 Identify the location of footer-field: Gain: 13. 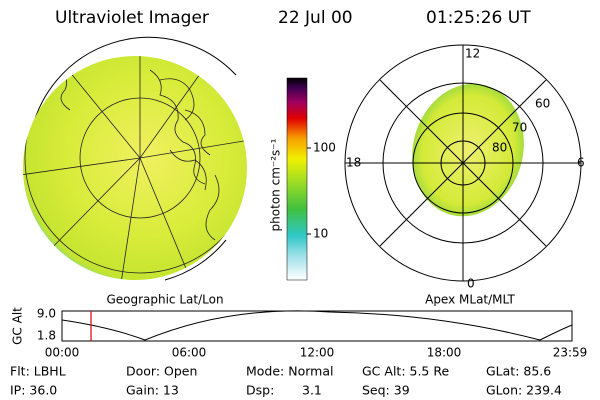
(152, 390).